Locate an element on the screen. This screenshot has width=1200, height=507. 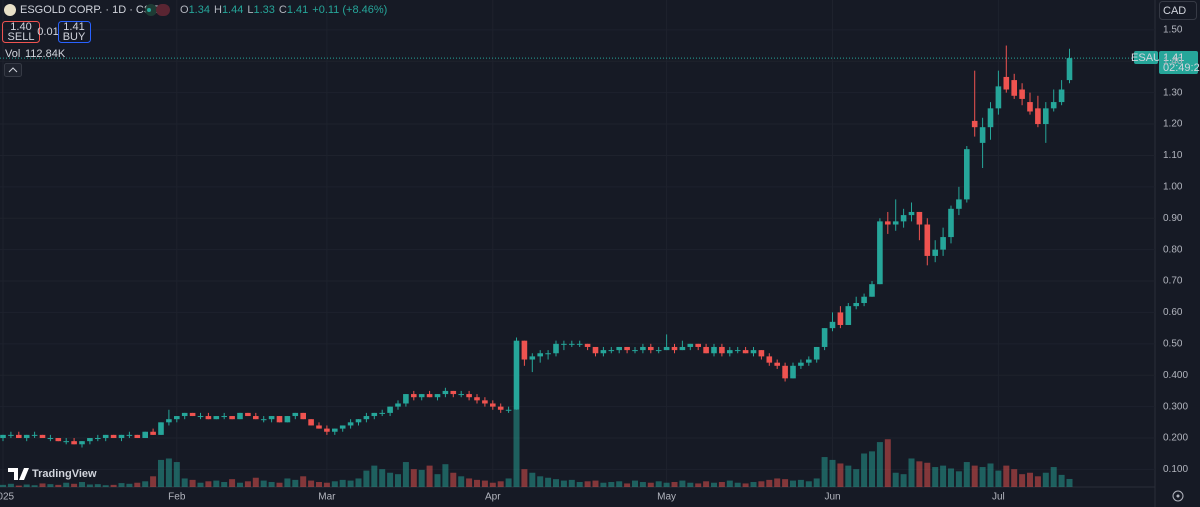
currency-button is located at coordinates (1178, 10).